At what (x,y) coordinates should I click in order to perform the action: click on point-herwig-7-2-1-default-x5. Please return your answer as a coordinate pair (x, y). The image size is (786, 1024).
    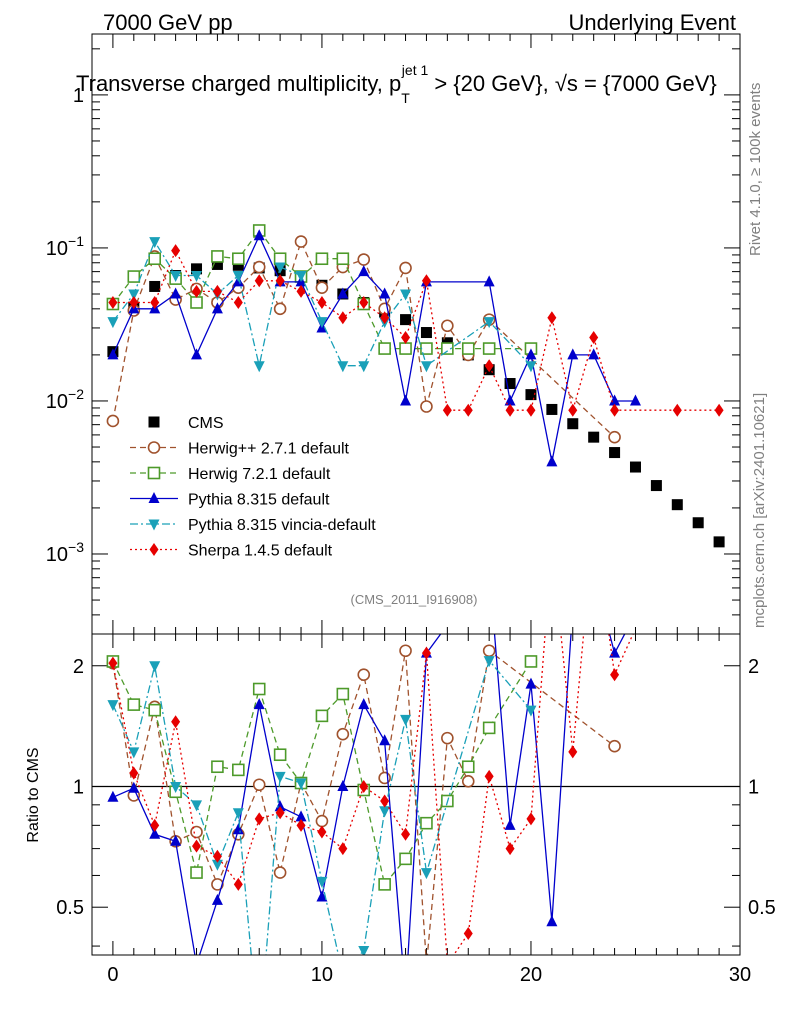
    Looking at the image, I should click on (217, 767).